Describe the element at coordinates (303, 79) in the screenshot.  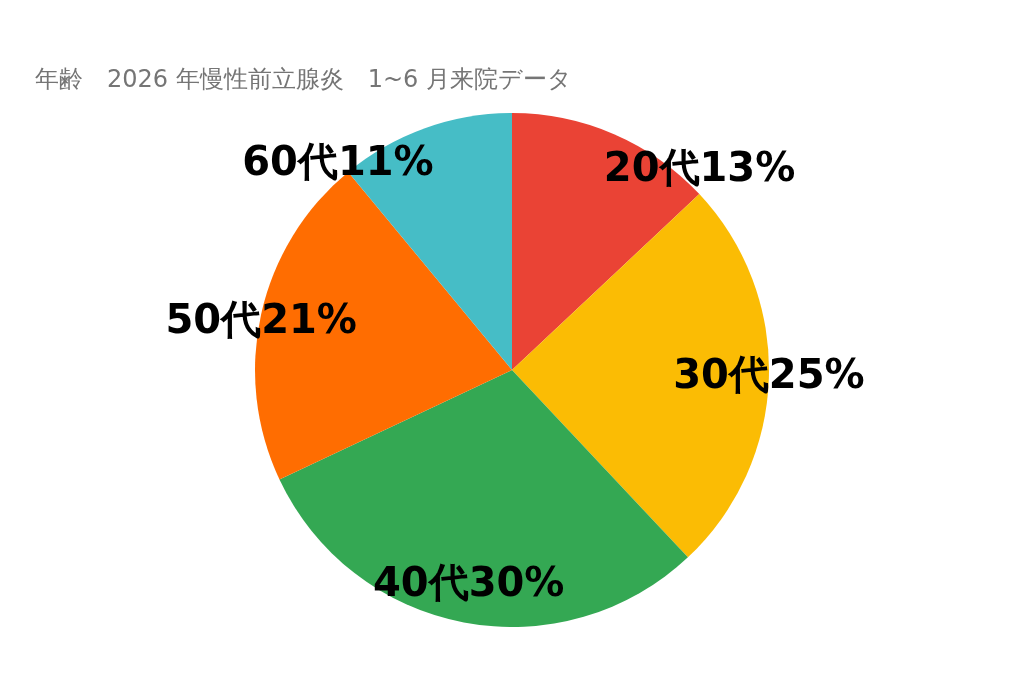
I see `chart-title: 年齢 2026 年慢性前立腺炎 1~6 月来院データ` at that location.